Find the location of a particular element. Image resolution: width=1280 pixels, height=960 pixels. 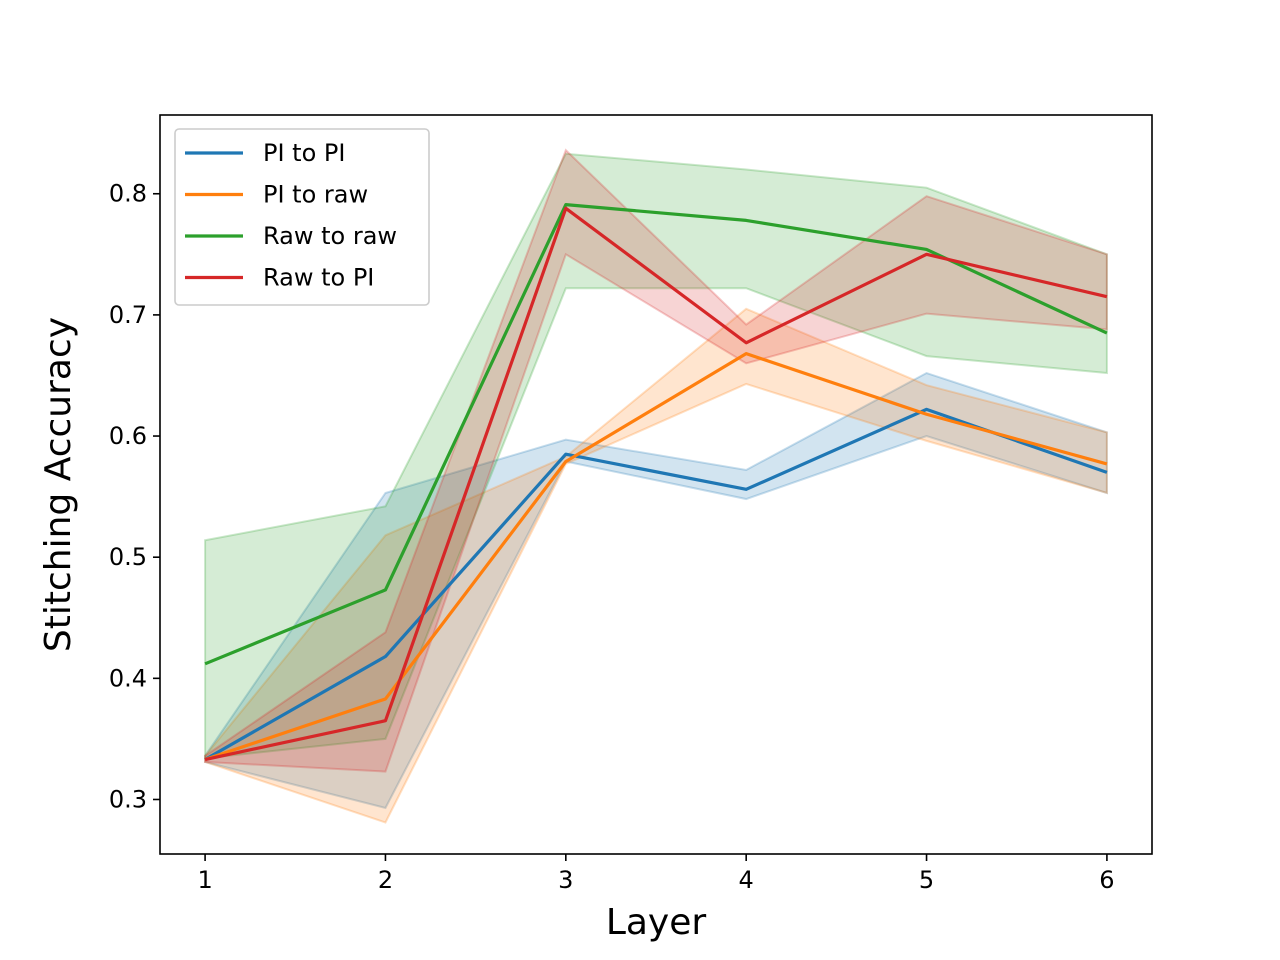

legend-box is located at coordinates (302, 217).